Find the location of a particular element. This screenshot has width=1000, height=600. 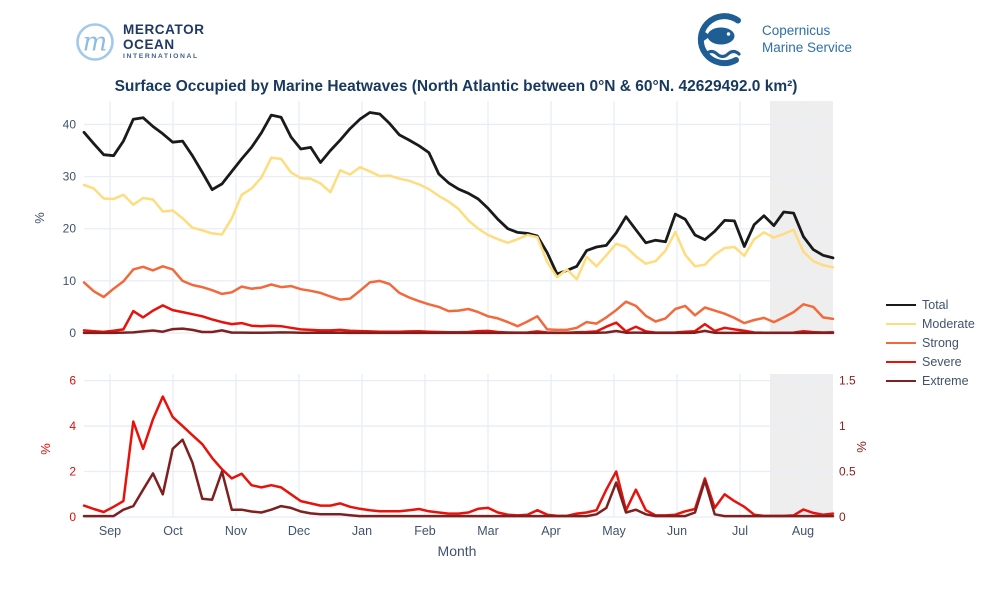

x-tick-label: Jun is located at coordinates (677, 531).